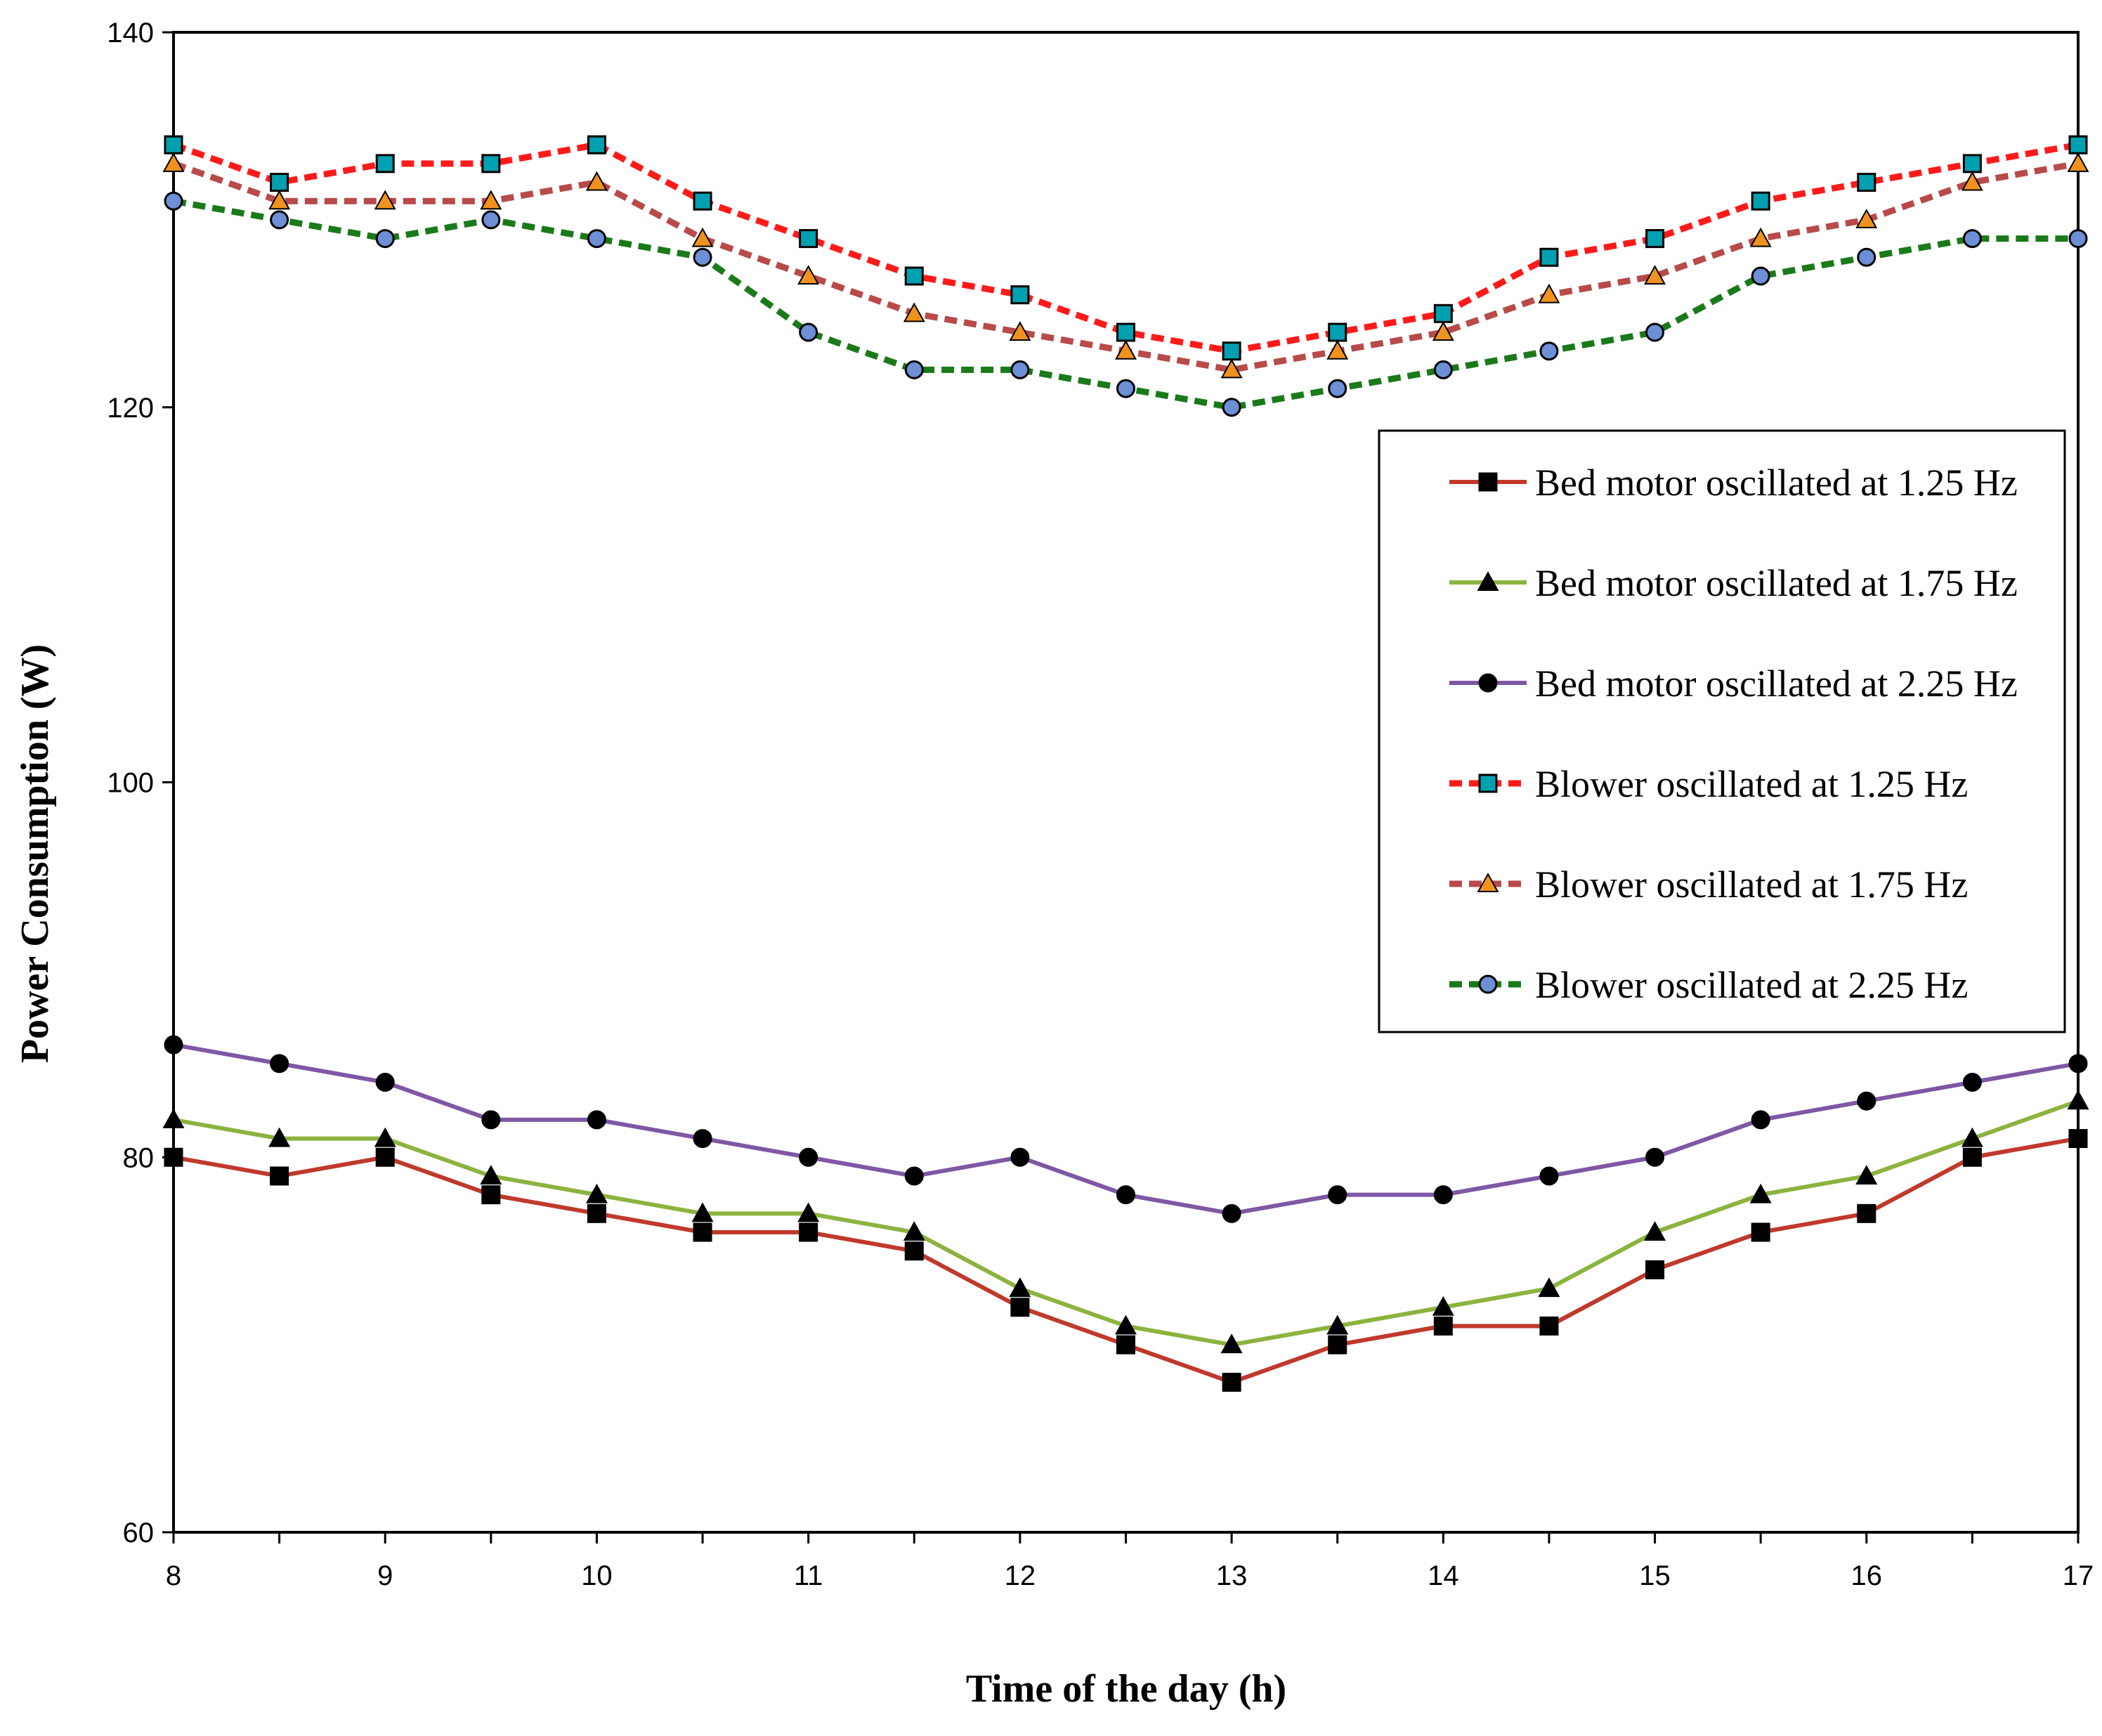 This screenshot has width=2102, height=1736. I want to click on y-tick-label: 120, so click(130, 408).